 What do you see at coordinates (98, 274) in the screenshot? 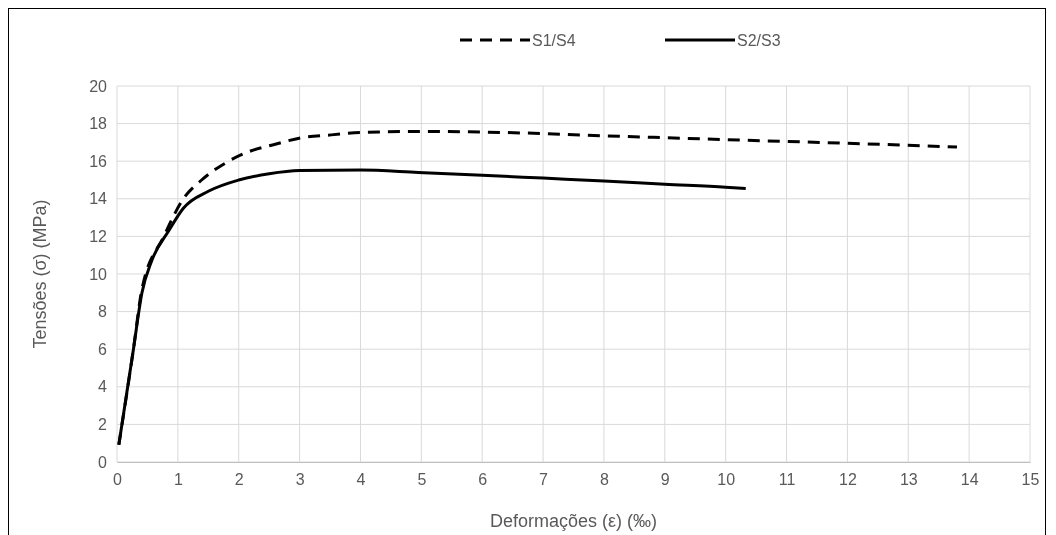
I see `y-tick-label: 10` at bounding box center [98, 274].